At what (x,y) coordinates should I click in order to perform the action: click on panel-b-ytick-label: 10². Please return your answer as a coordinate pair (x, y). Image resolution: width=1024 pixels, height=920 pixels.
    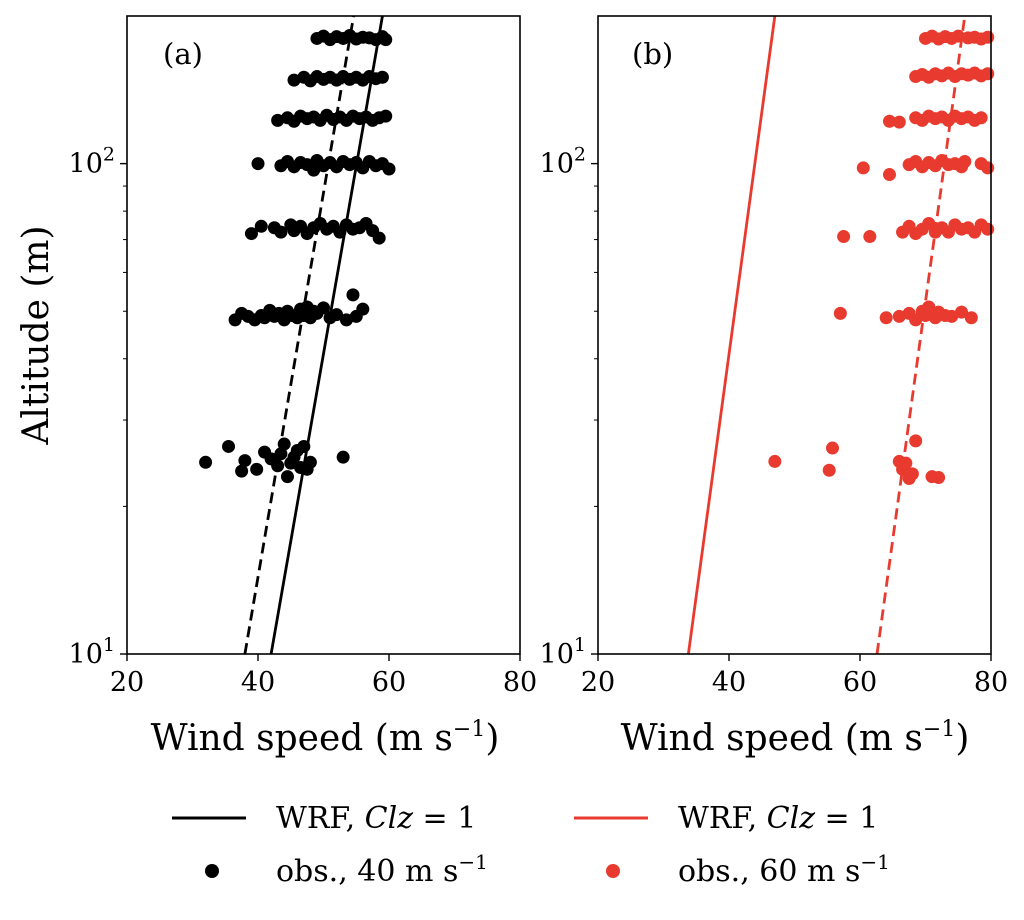
    Looking at the image, I should click on (563, 162).